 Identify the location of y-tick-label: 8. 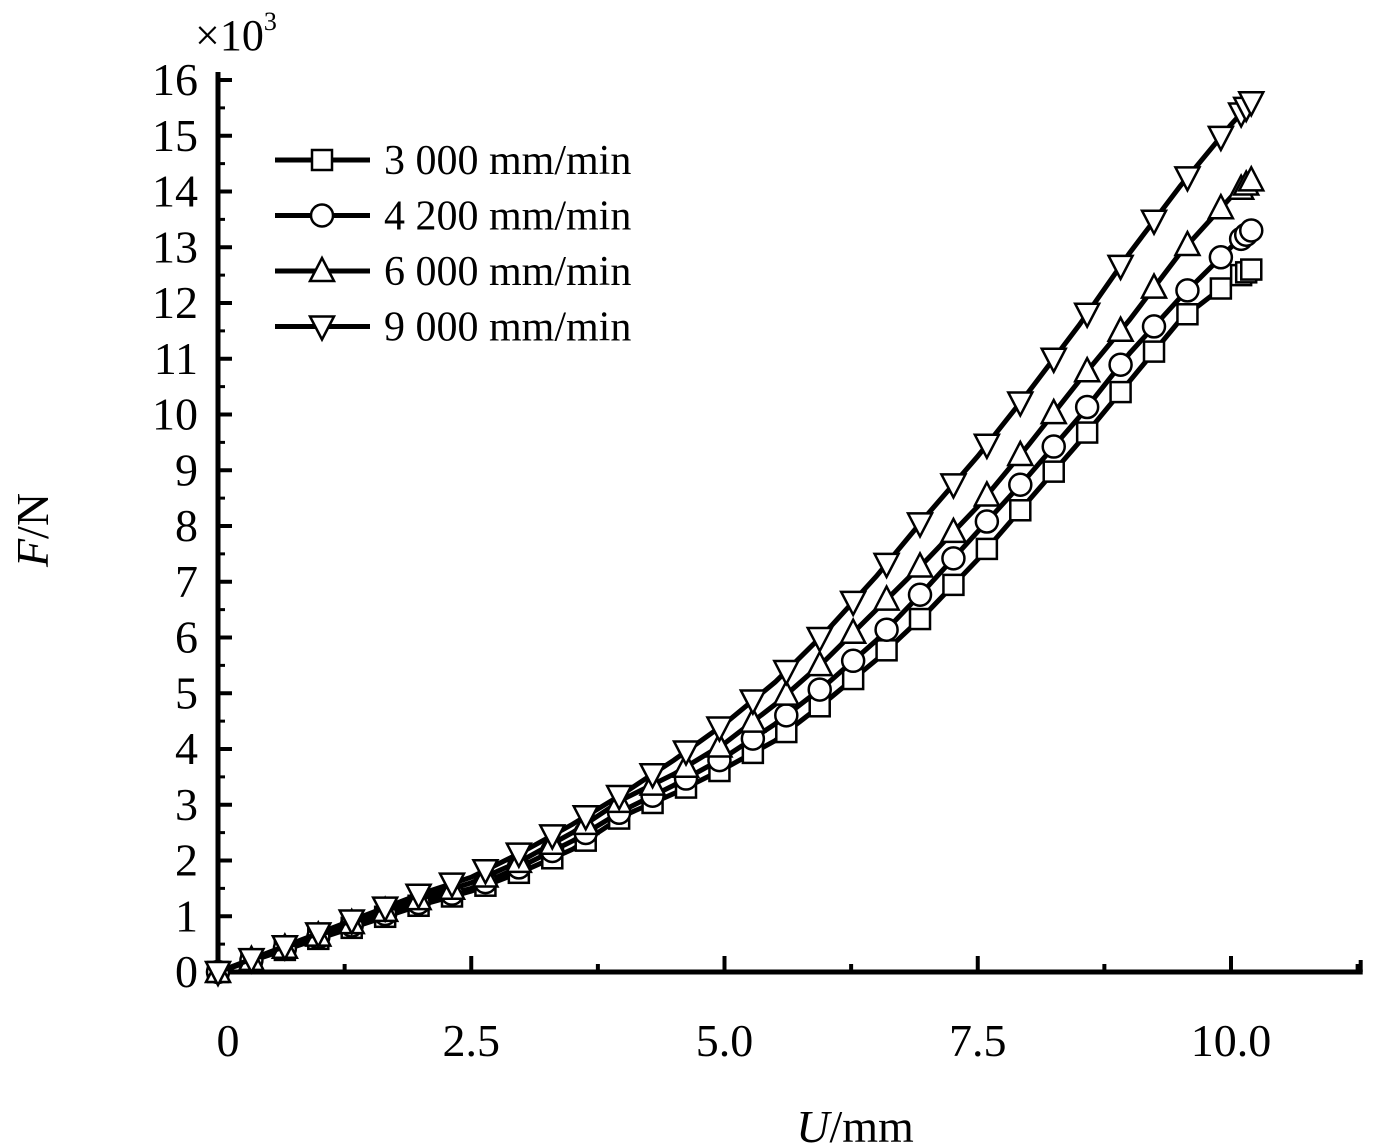
(186, 525).